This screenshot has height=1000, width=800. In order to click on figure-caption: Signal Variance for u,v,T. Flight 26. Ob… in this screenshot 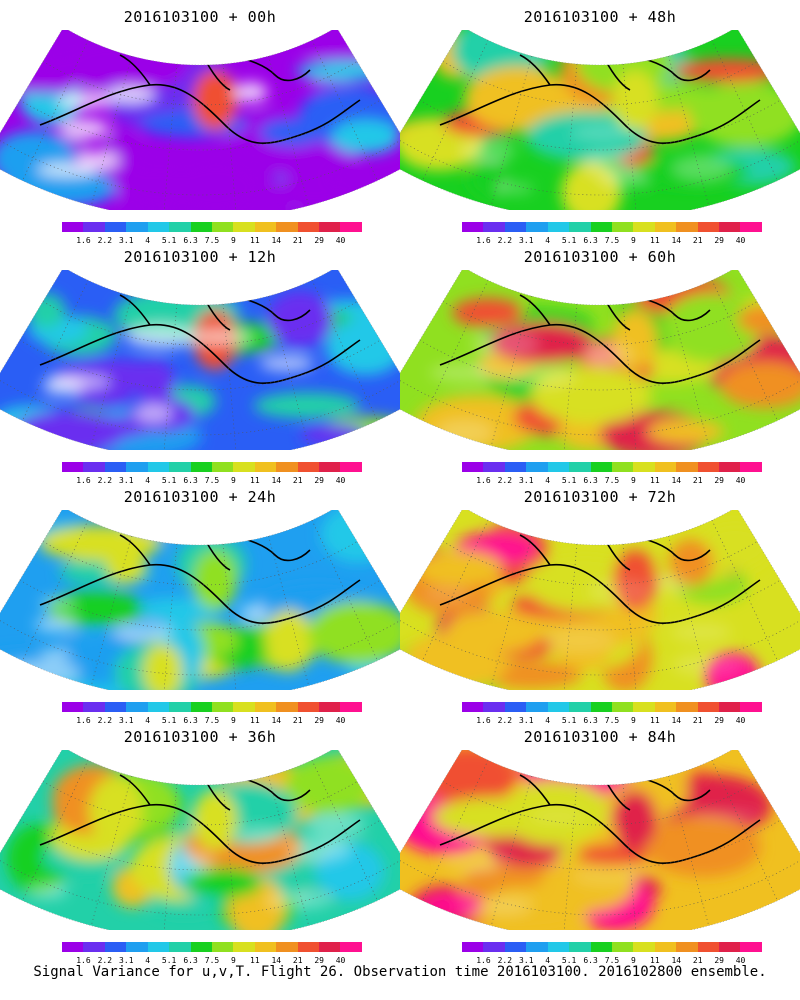, I will do `click(400, 972)`.